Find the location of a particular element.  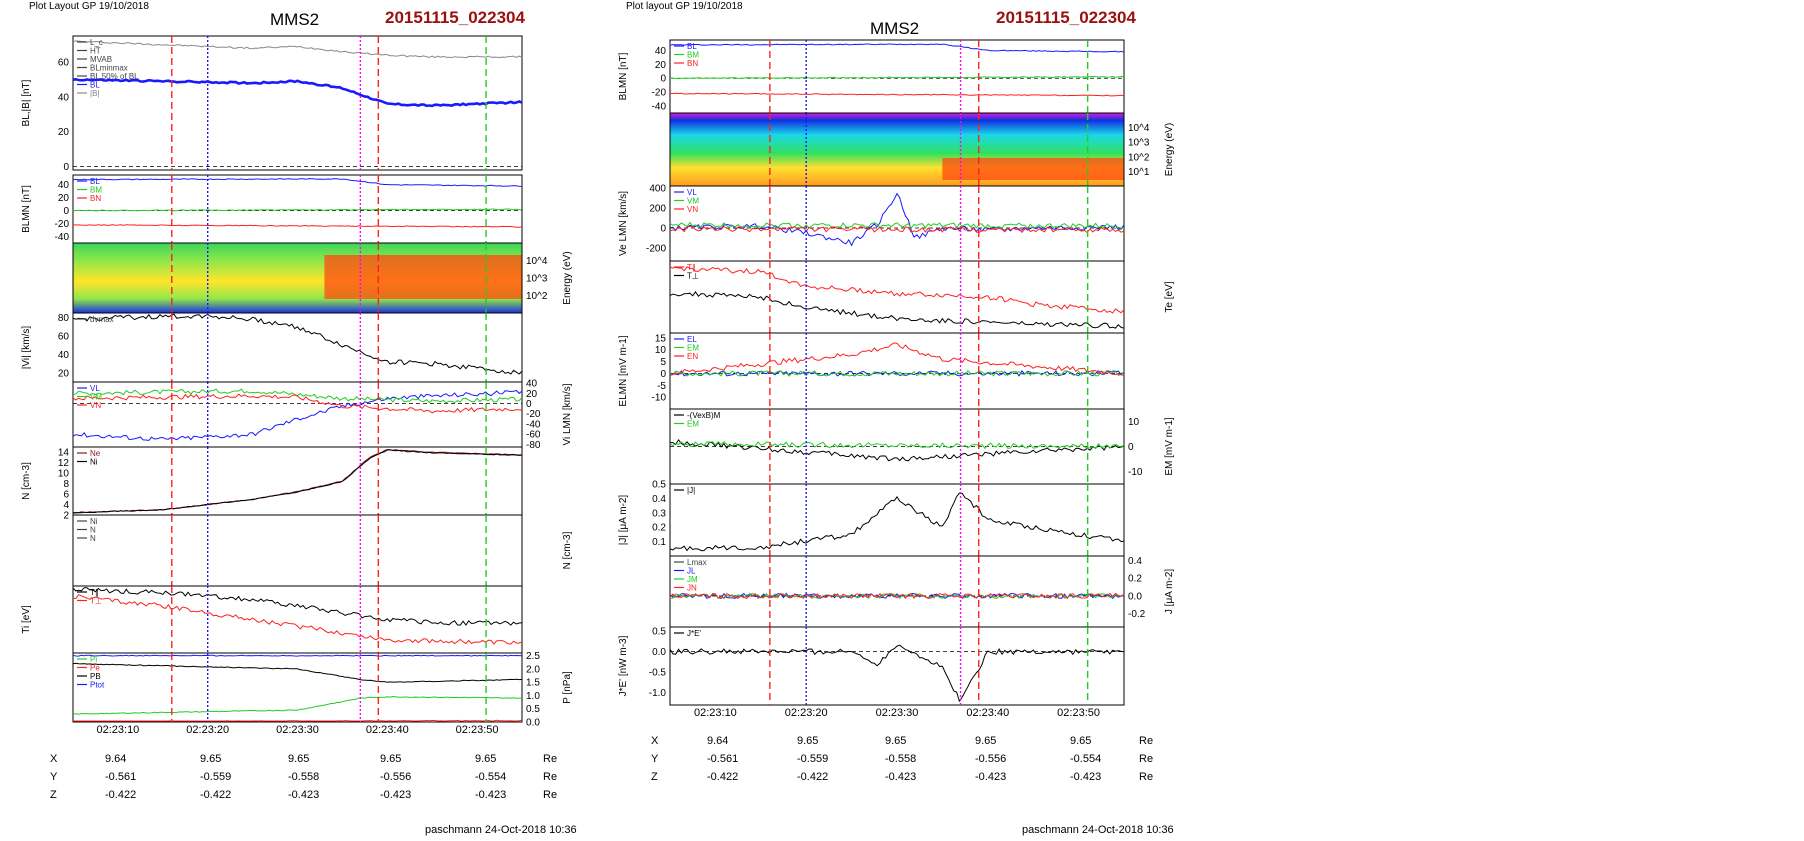

x-tick-label: 02:23:30 is located at coordinates (897, 713).